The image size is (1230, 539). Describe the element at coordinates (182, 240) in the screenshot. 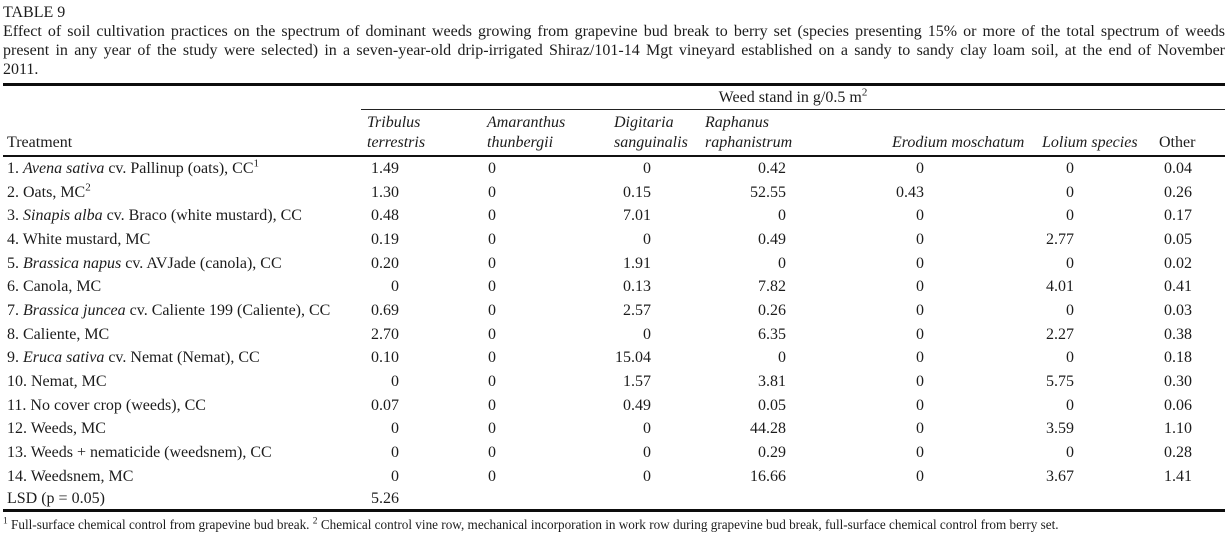

I see `treatment-cell: 4. White mustard, MC` at that location.